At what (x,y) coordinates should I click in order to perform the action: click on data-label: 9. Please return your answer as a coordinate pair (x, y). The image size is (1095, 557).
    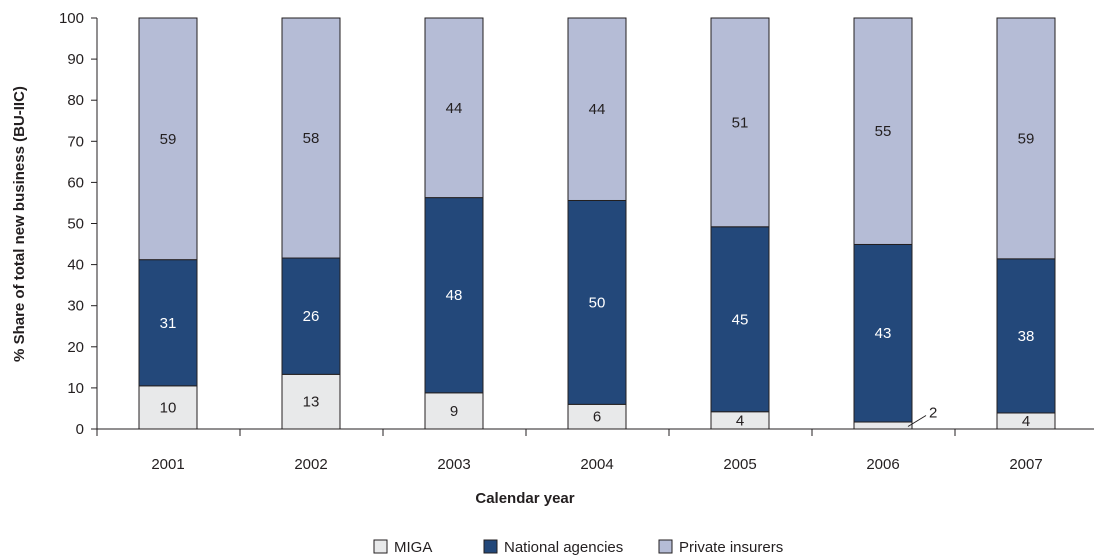
    Looking at the image, I should click on (454, 411).